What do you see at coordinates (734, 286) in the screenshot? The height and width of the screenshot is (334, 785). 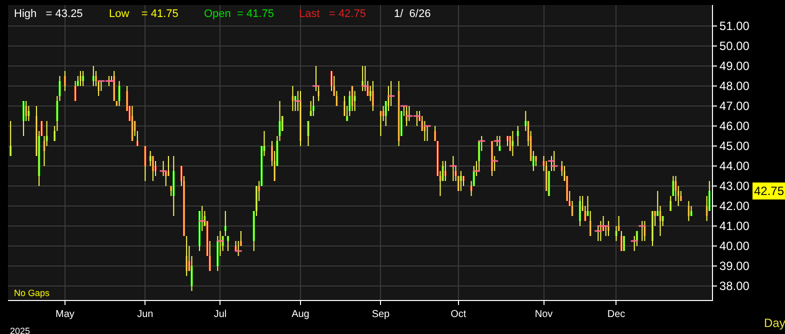 I see `y-tick-label: 38.00` at bounding box center [734, 286].